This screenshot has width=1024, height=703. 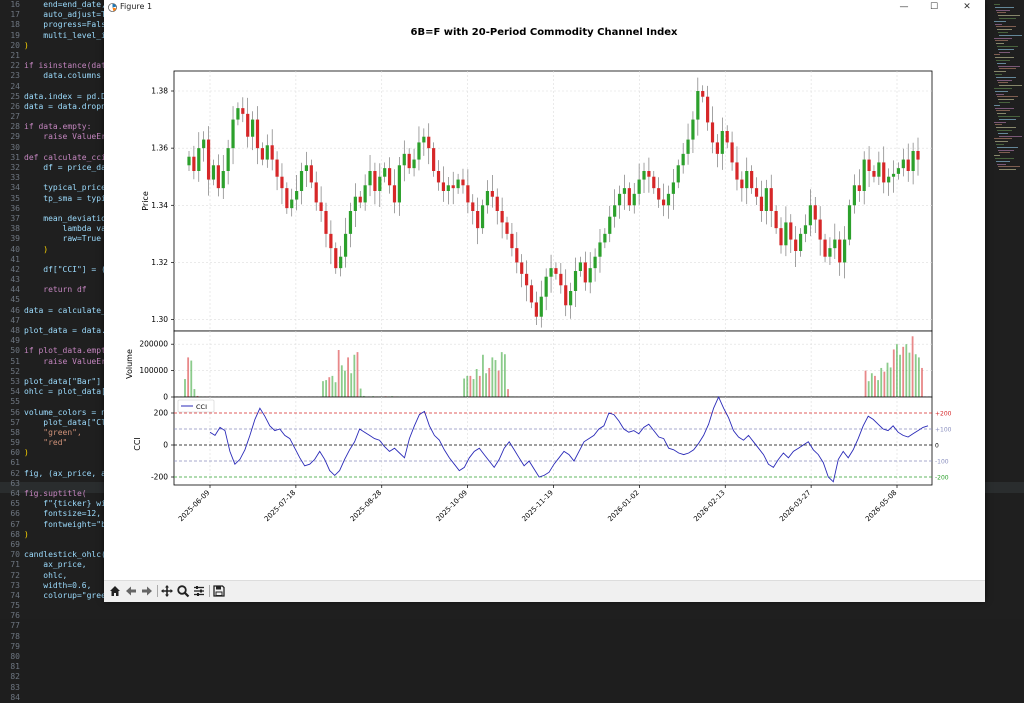 I want to click on pan-icon, so click(x=167, y=591).